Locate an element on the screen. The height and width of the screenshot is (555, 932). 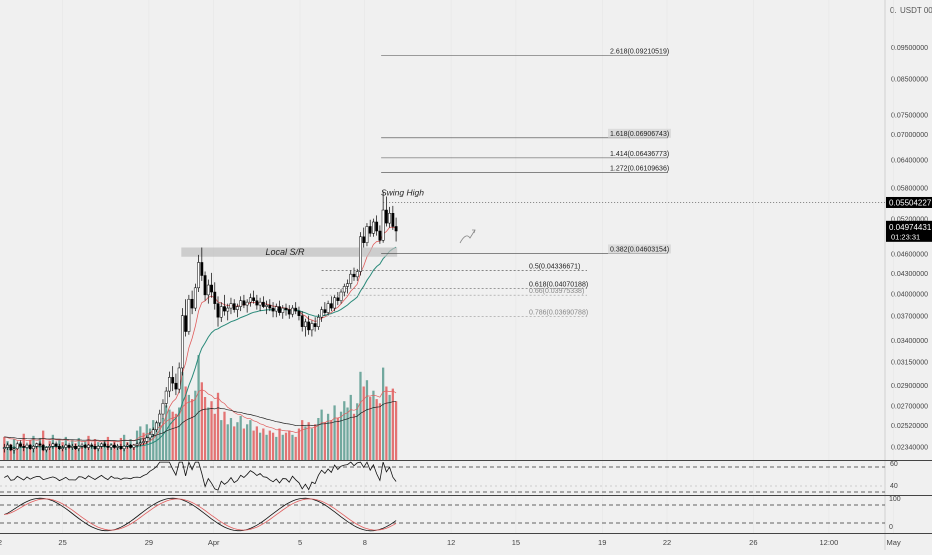
price-tick-label: 0.02520000 is located at coordinates (909, 426).